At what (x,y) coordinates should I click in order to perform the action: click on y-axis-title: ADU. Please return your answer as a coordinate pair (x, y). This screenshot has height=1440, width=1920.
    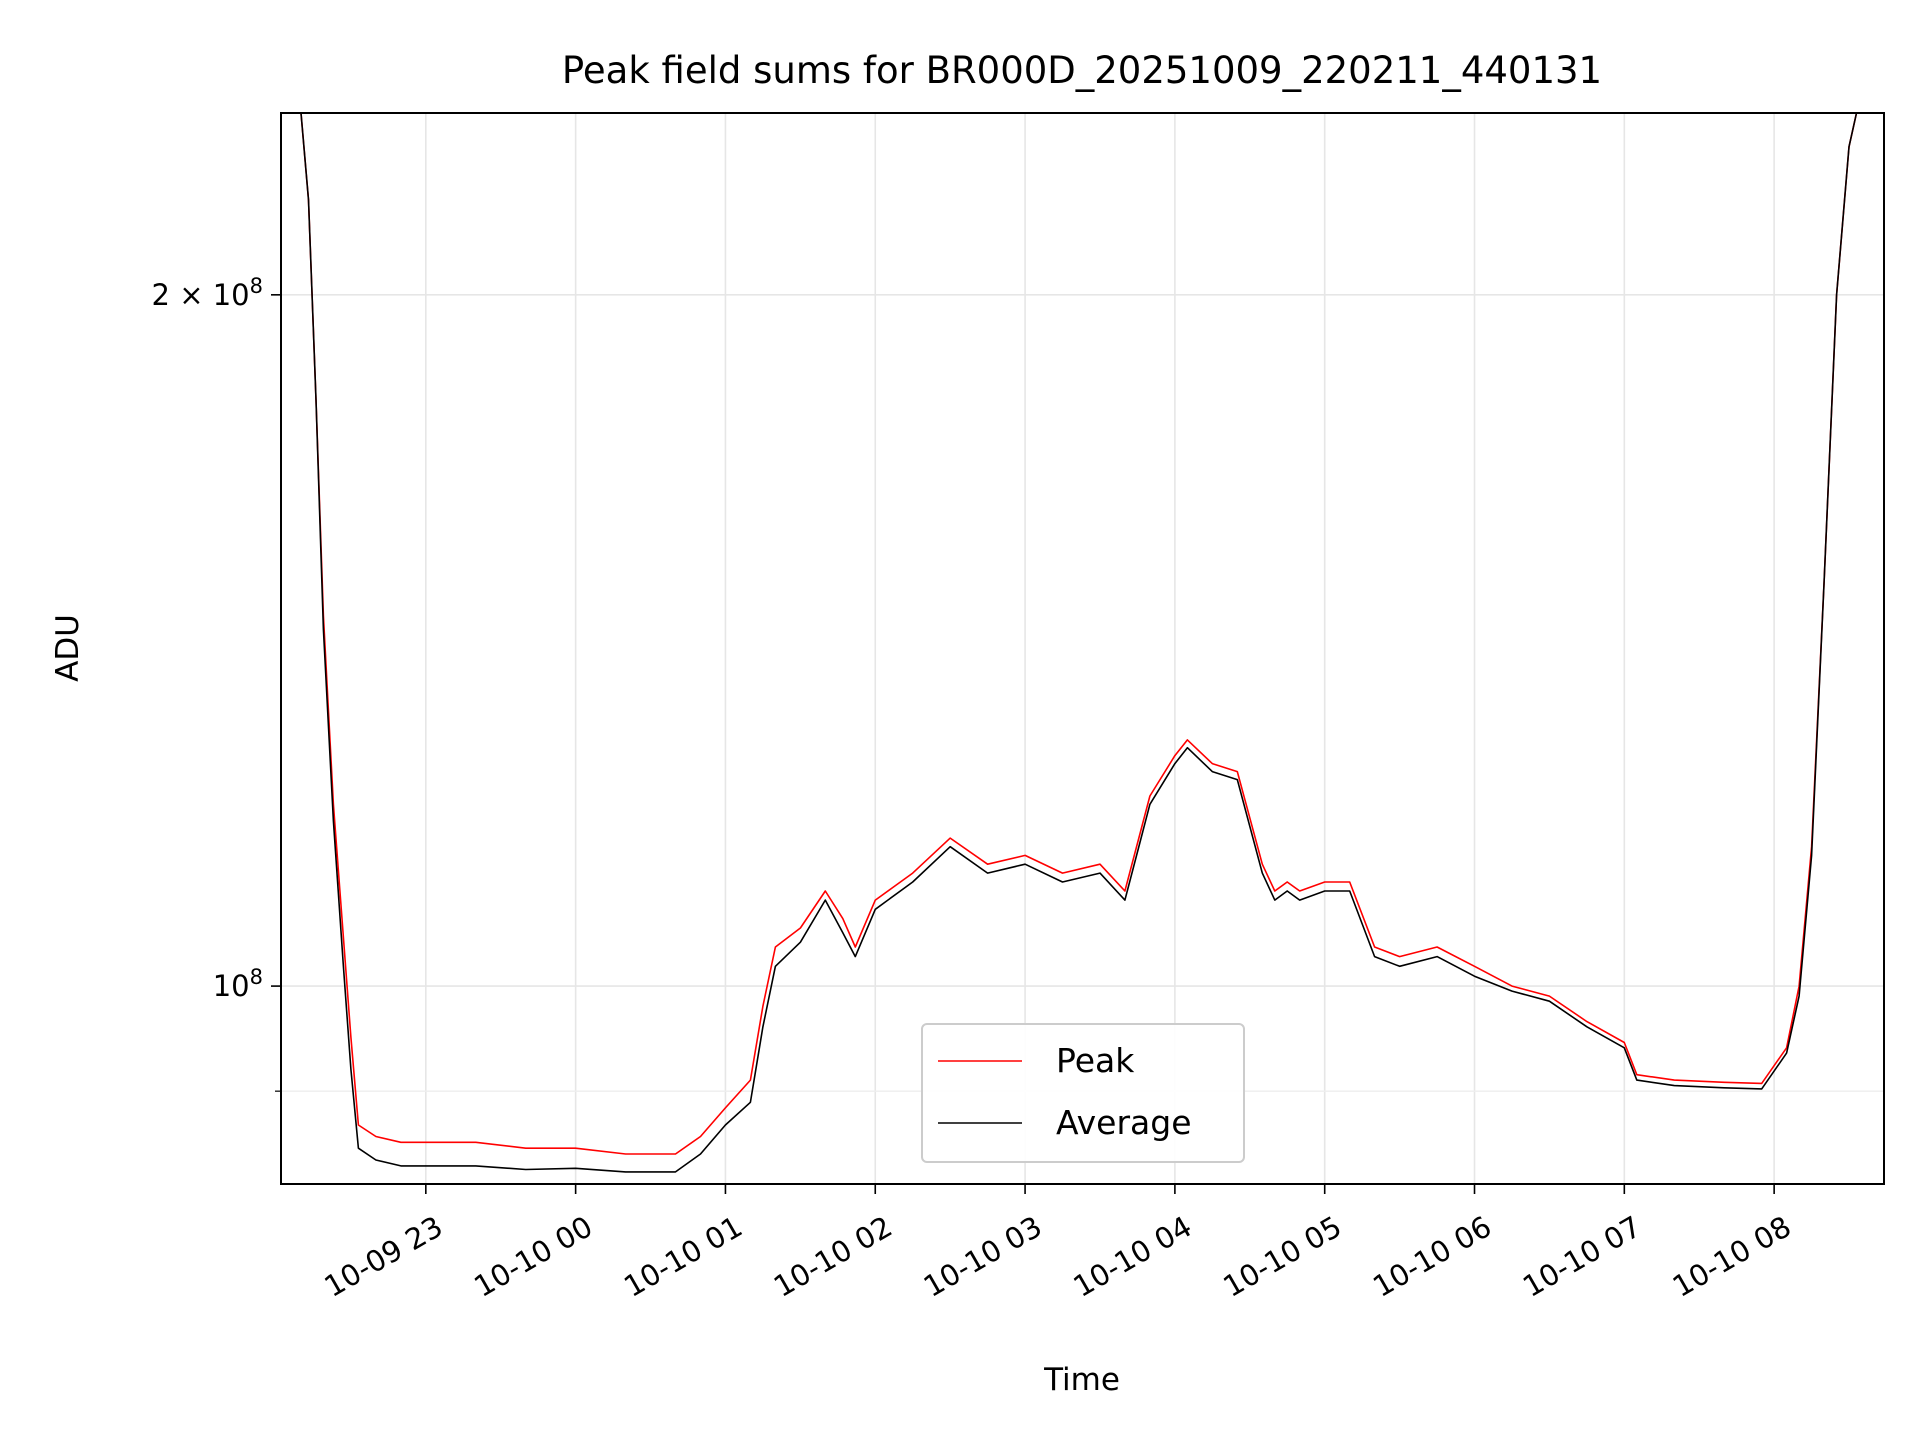
    Looking at the image, I should click on (68, 648).